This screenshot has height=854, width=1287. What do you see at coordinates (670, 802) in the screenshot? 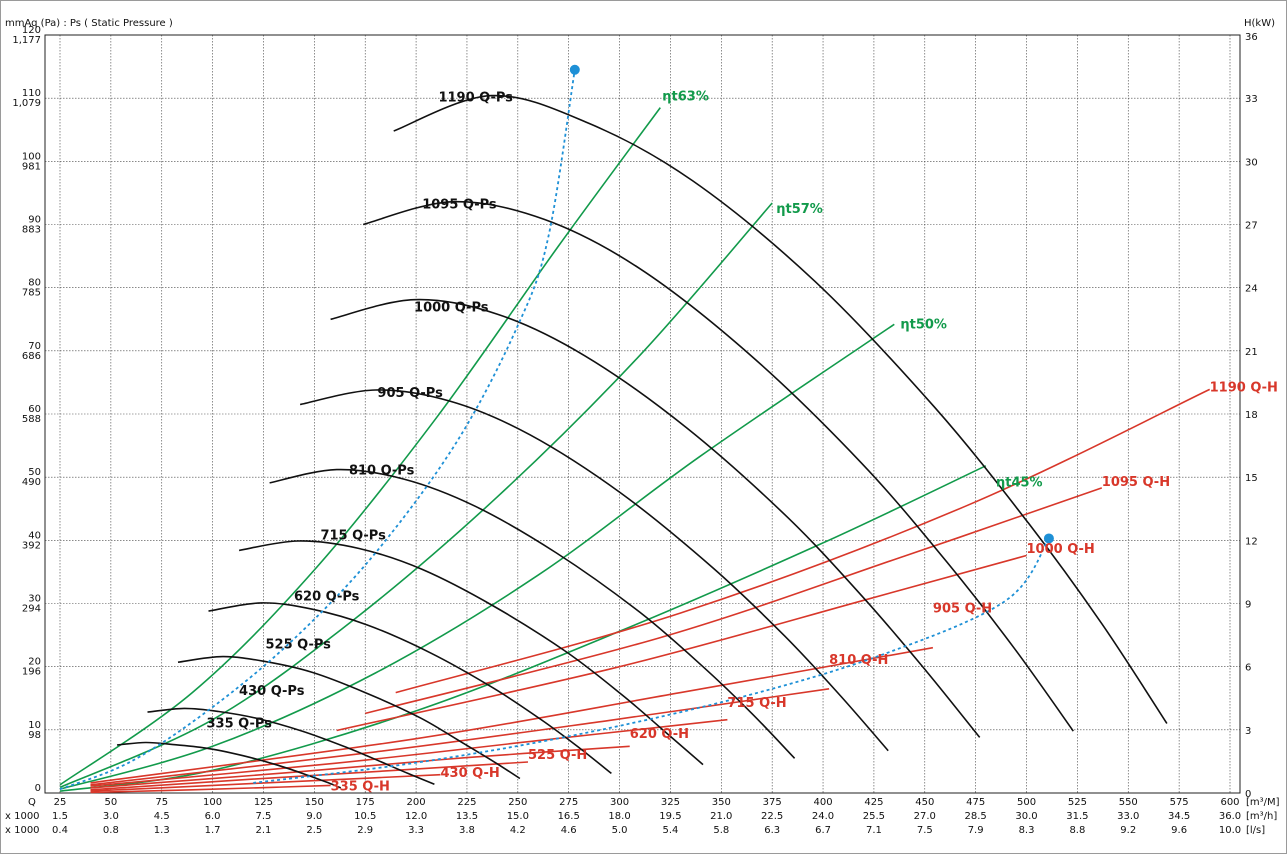
I see `x-tick-label: 325` at bounding box center [670, 802].